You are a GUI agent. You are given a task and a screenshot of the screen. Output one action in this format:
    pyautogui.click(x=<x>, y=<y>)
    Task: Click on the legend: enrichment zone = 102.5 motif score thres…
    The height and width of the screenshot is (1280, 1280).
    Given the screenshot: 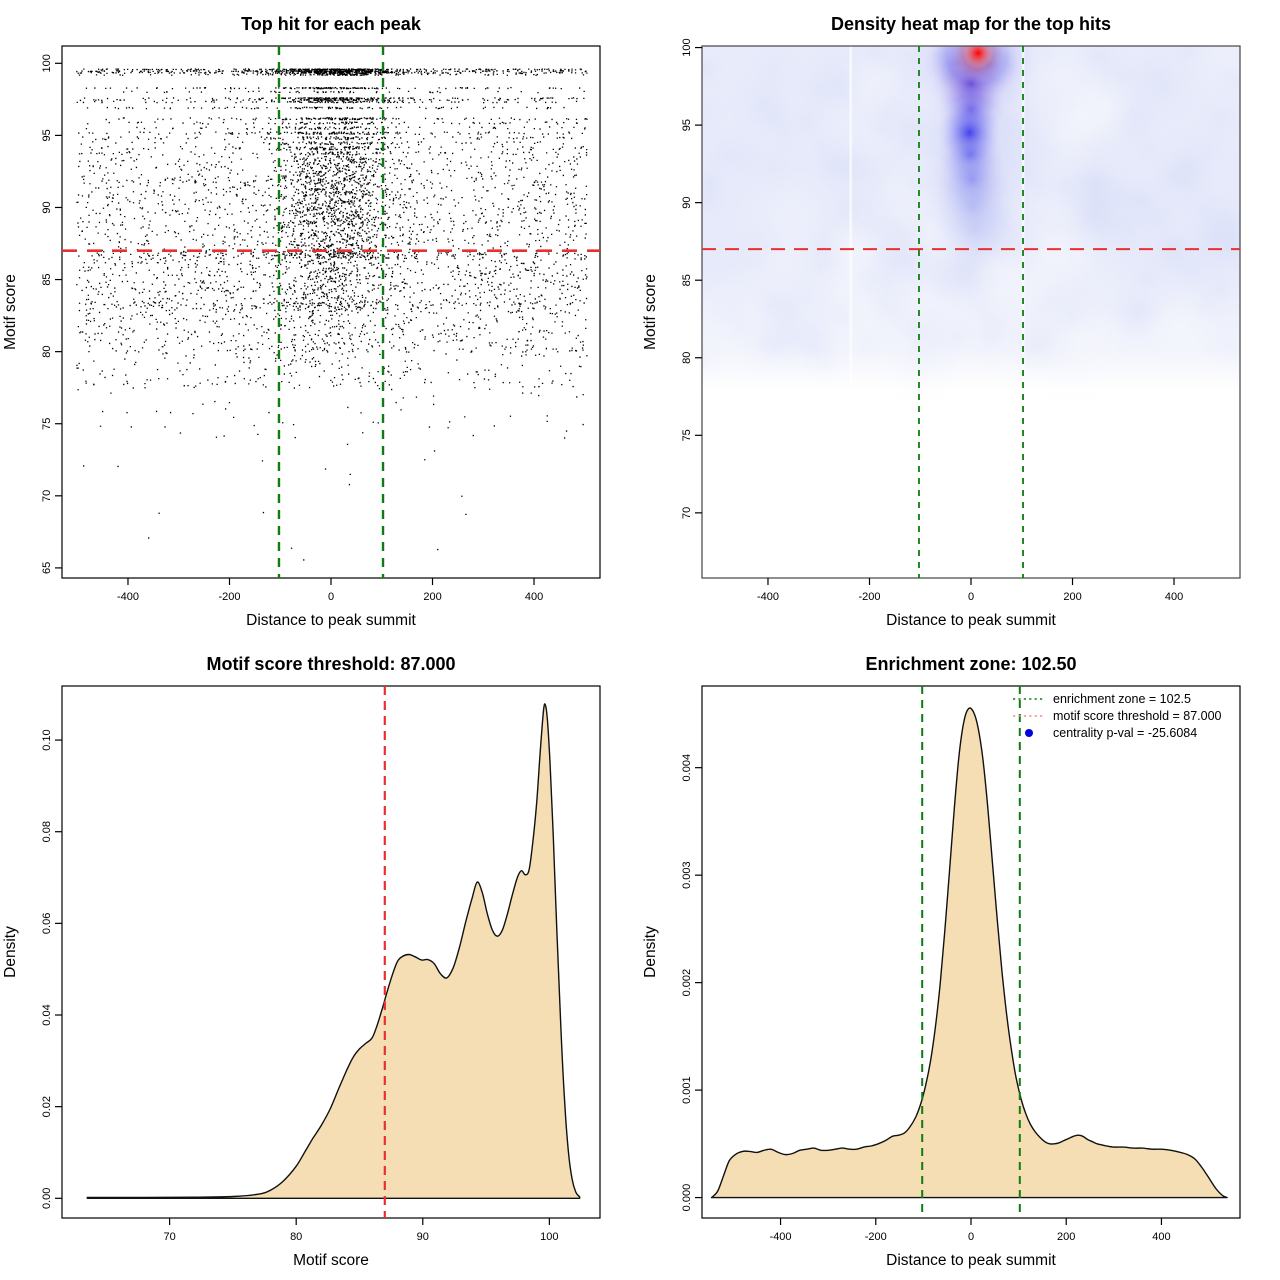 What is the action you would take?
    pyautogui.click(x=1117, y=716)
    